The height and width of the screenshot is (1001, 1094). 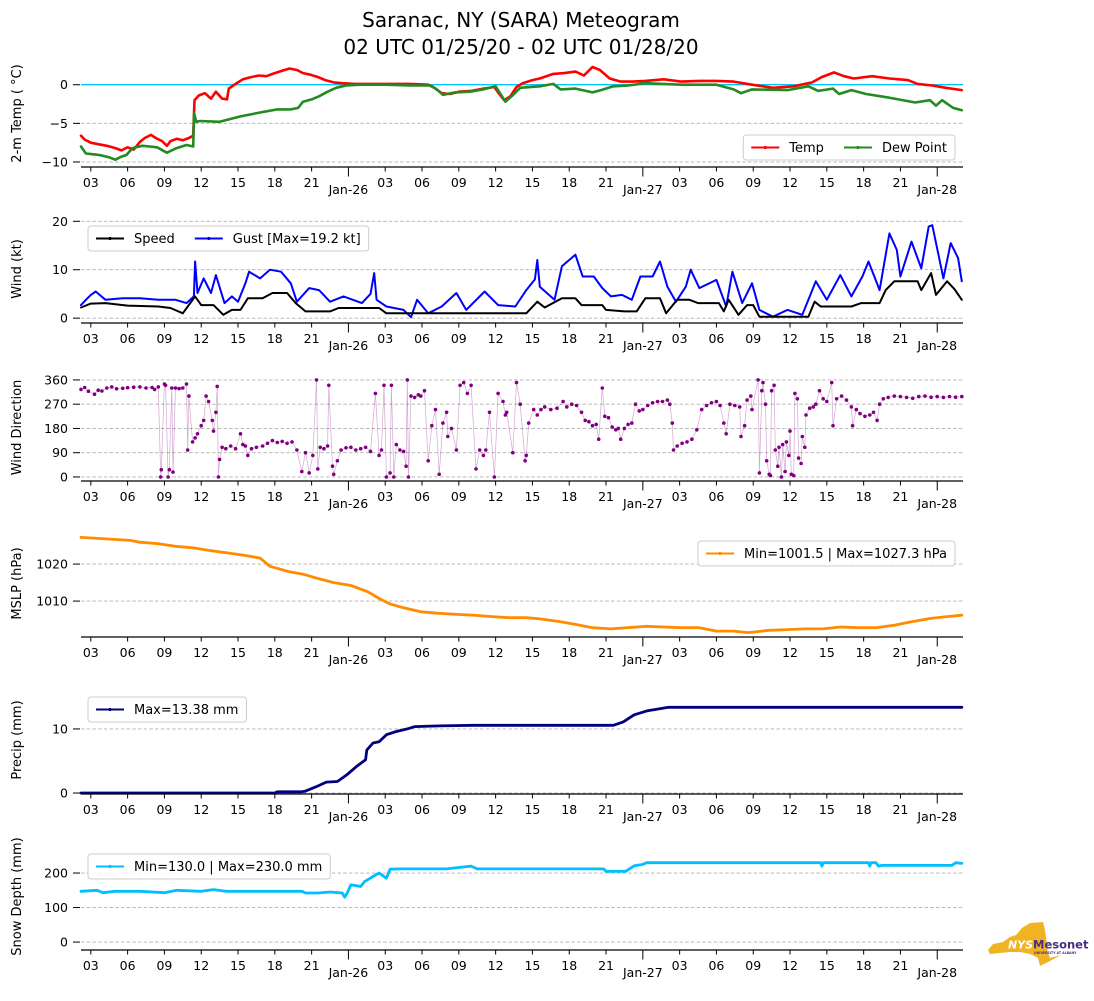 I want to click on figure-title-line2: 02 UTC 01/25/20 - 02 UTC 01/28/20, so click(x=520, y=47).